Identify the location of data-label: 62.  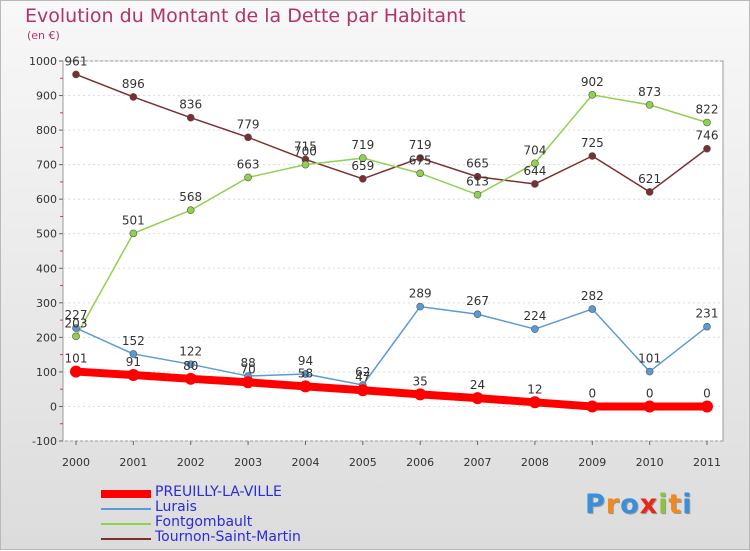
(362, 372).